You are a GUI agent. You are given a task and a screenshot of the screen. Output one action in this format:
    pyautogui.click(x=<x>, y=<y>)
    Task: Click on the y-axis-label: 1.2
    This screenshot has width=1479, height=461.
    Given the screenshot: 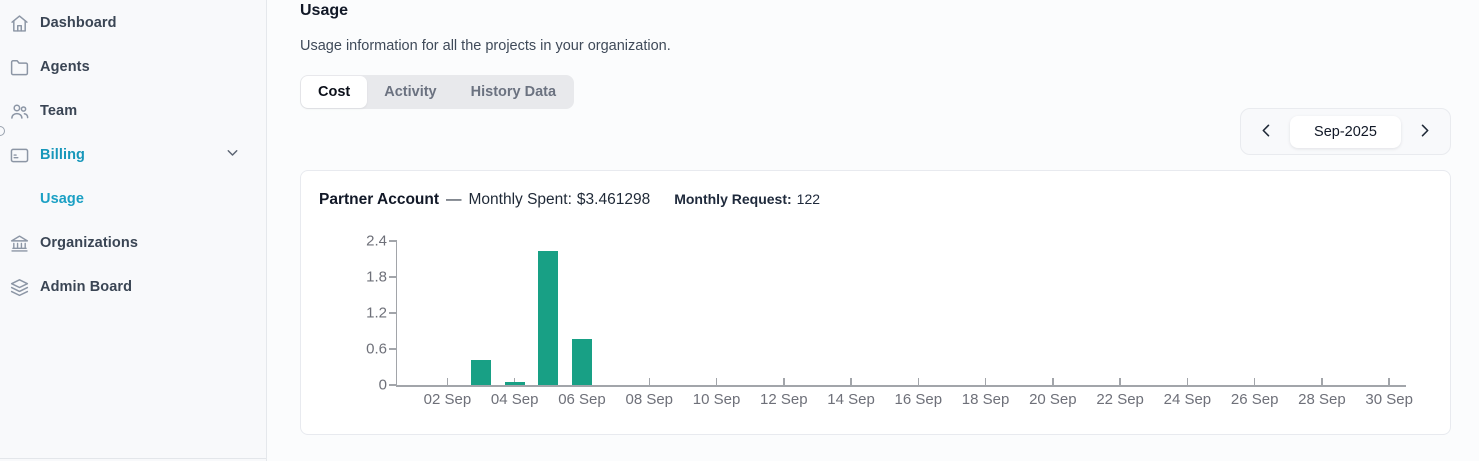 What is the action you would take?
    pyautogui.click(x=376, y=313)
    